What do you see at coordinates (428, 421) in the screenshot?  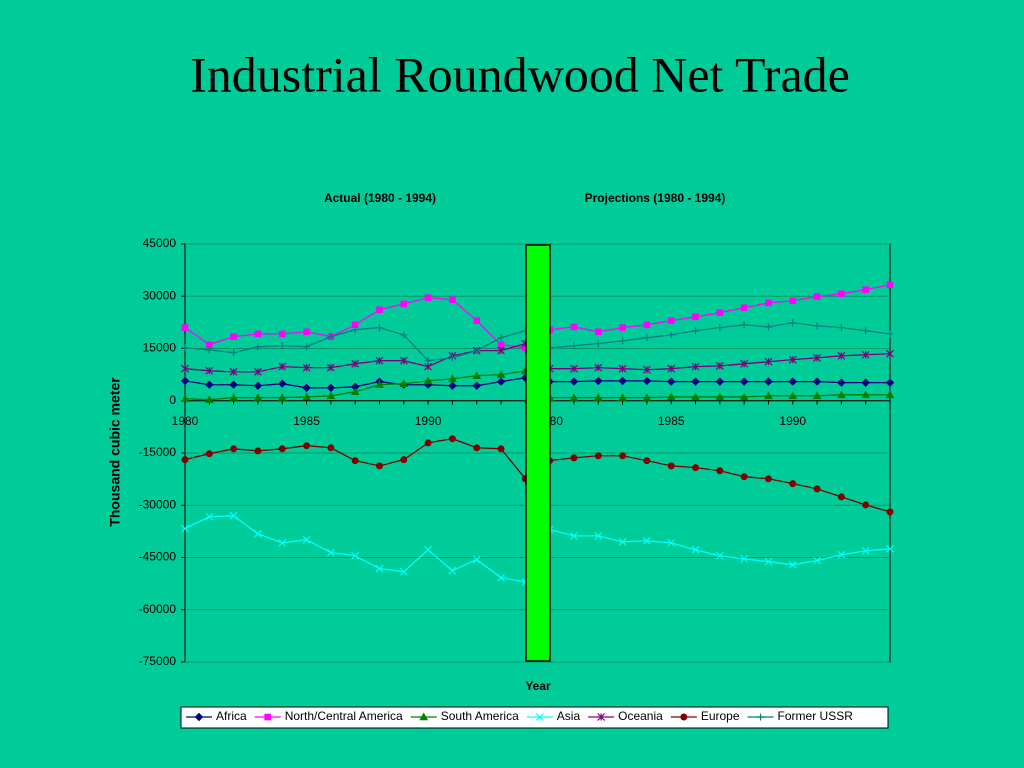 I see `x-tick-label: 1990` at bounding box center [428, 421].